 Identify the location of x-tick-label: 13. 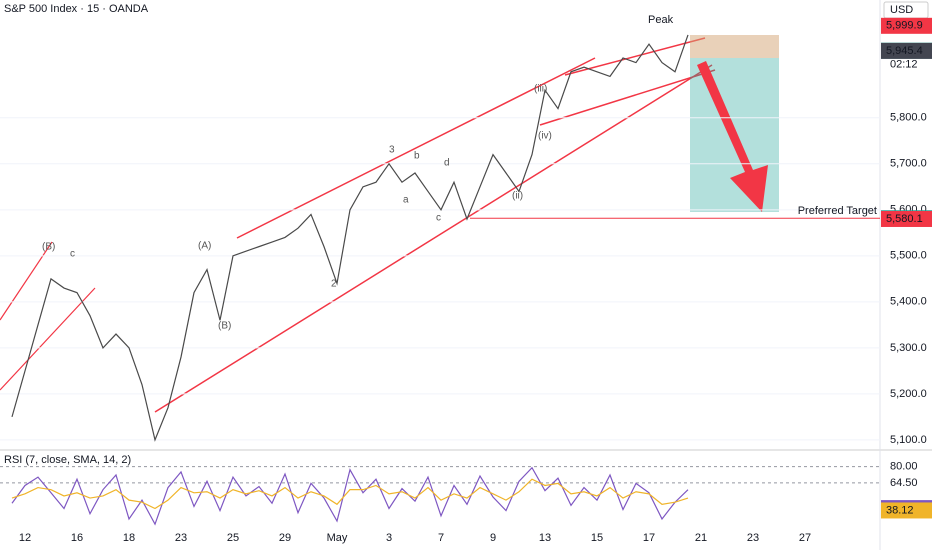
(545, 538).